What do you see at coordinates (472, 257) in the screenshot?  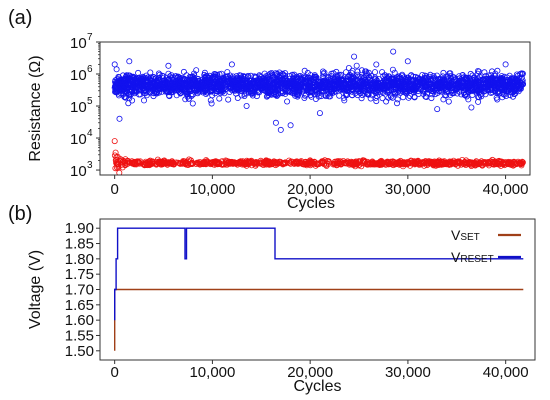 I see `legend-label: VRESET` at bounding box center [472, 257].